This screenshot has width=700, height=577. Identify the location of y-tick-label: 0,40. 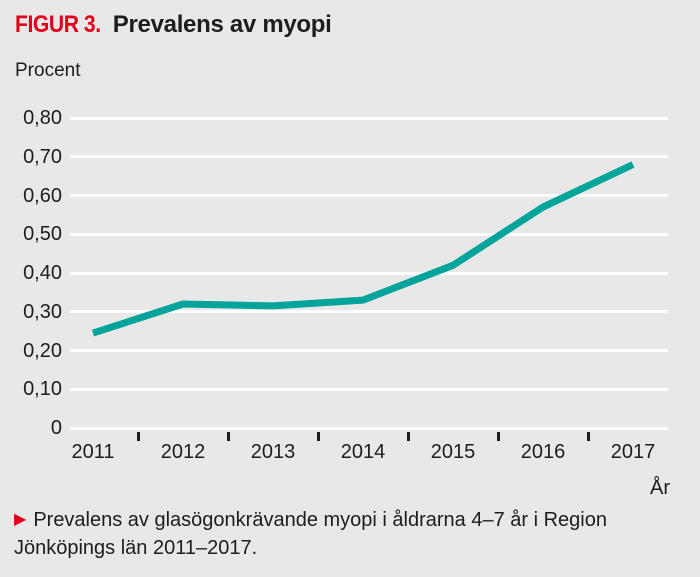
(42, 273).